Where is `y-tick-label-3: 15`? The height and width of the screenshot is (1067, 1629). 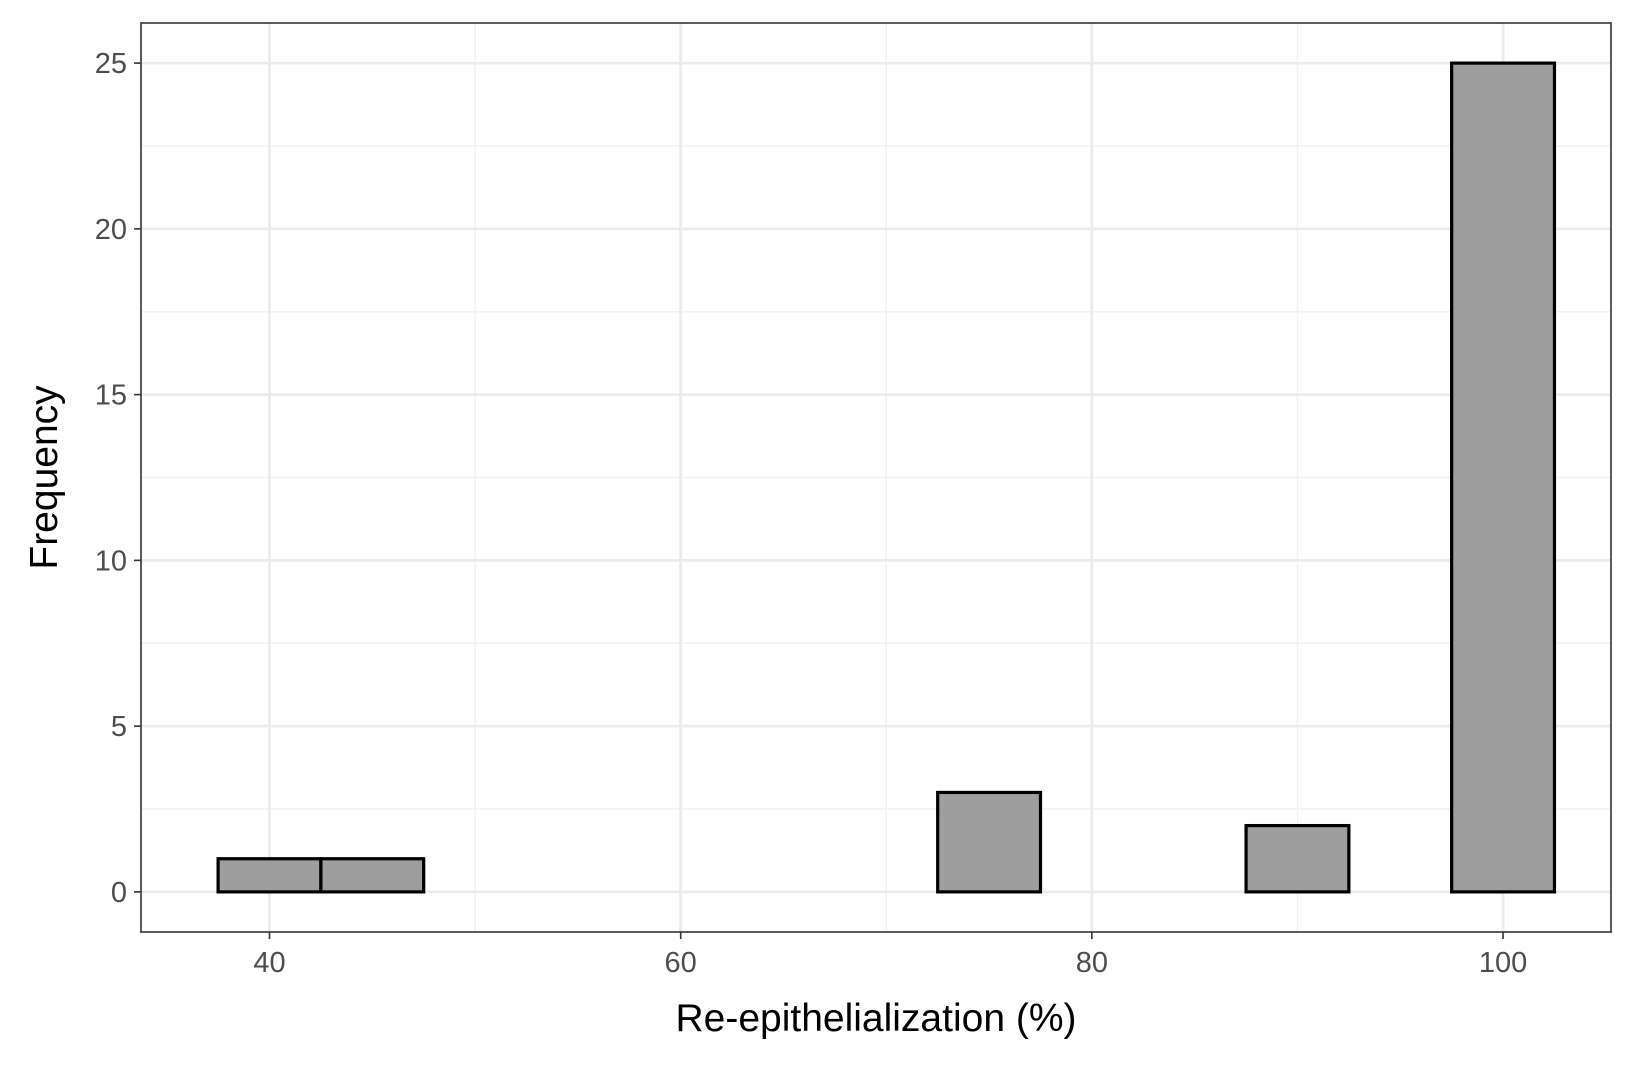 y-tick-label-3: 15 is located at coordinates (111, 396).